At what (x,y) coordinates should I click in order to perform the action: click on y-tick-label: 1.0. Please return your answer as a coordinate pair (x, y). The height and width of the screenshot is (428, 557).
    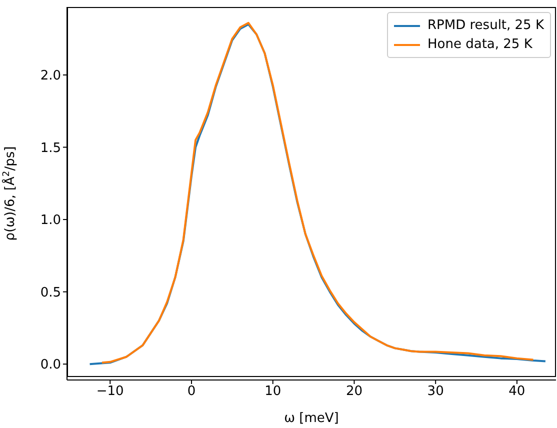
    Looking at the image, I should click on (50, 220).